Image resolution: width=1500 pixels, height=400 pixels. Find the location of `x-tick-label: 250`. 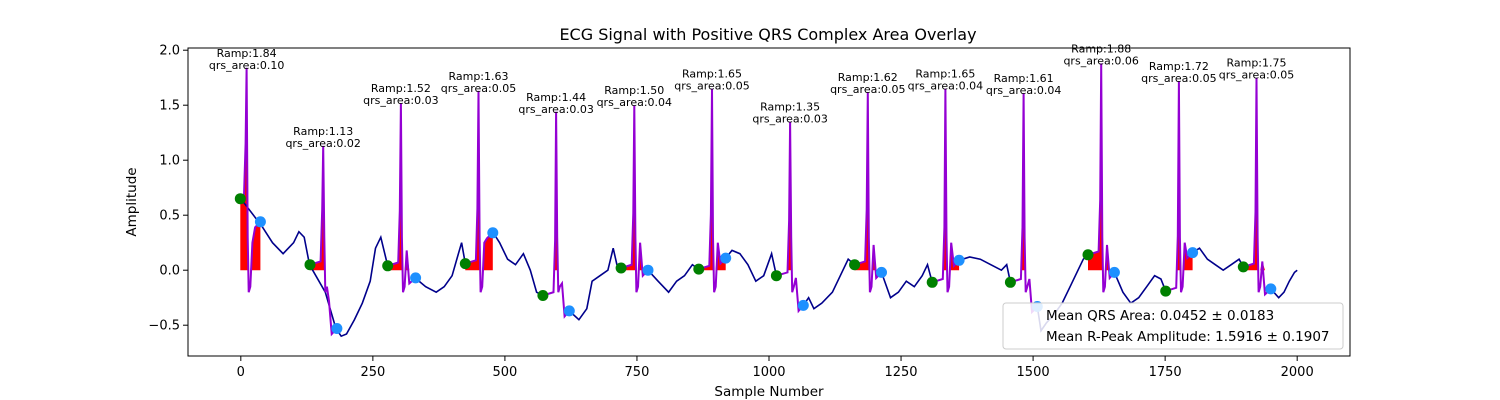

x-tick-label: 250 is located at coordinates (372, 372).